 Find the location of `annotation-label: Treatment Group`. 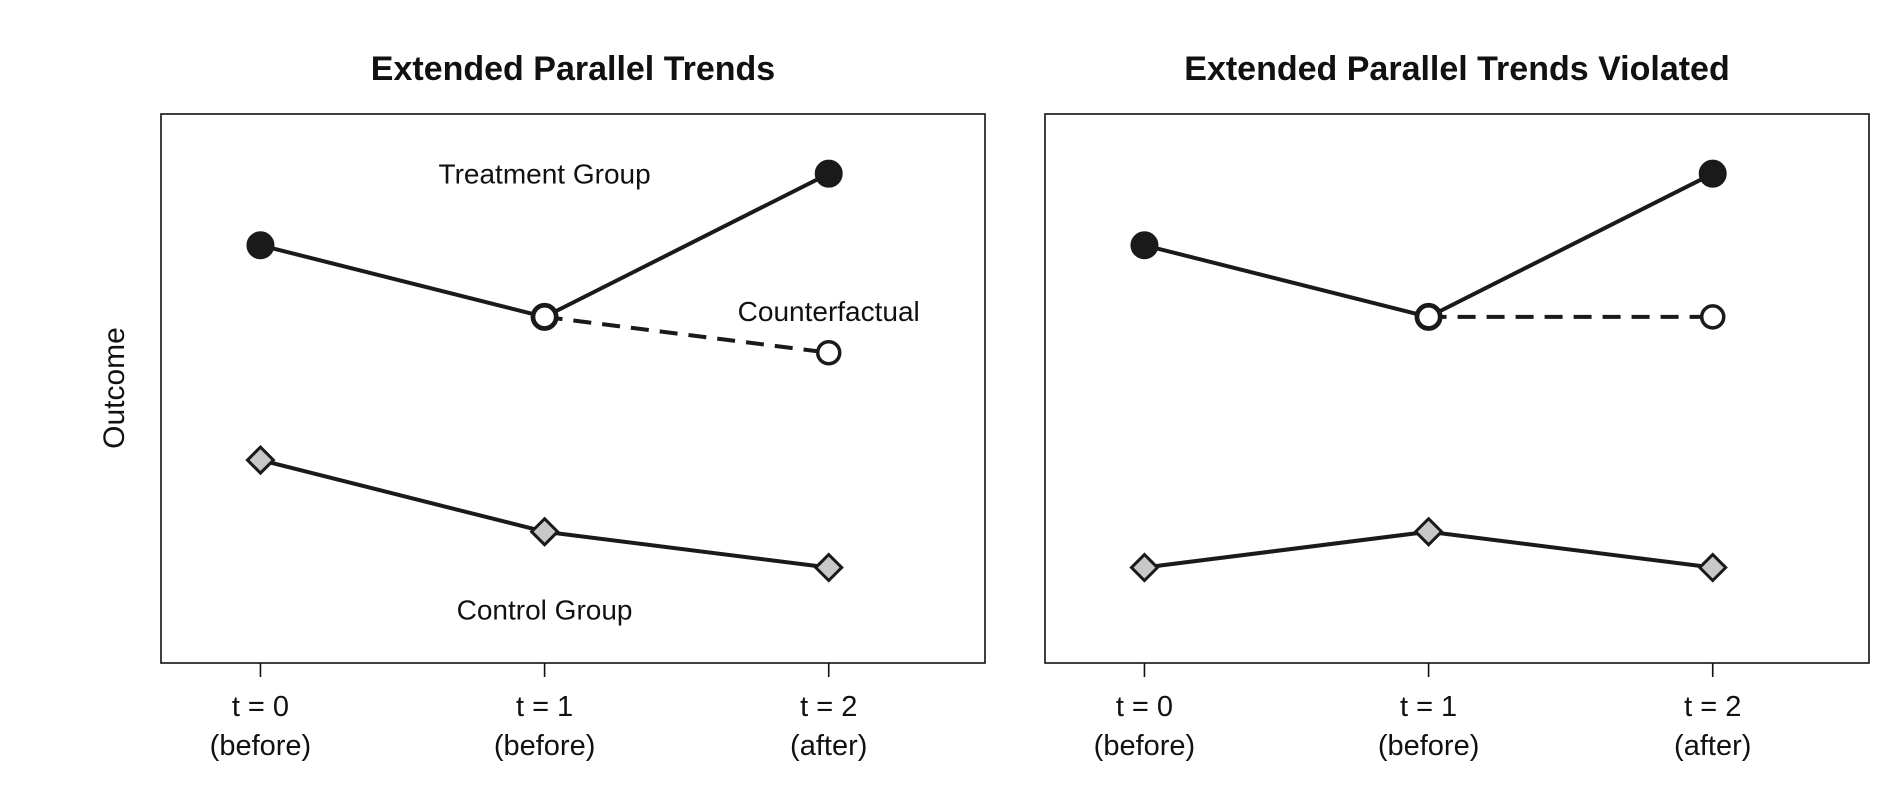

annotation-label: Treatment Group is located at coordinates (545, 174).